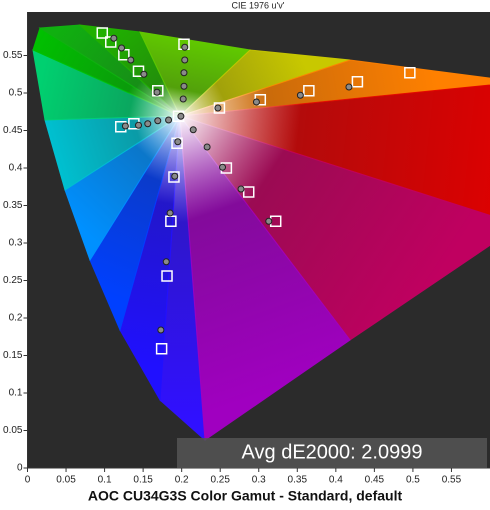  Describe the element at coordinates (13, 355) in the screenshot. I see `y-tick-label: 0.15` at that location.